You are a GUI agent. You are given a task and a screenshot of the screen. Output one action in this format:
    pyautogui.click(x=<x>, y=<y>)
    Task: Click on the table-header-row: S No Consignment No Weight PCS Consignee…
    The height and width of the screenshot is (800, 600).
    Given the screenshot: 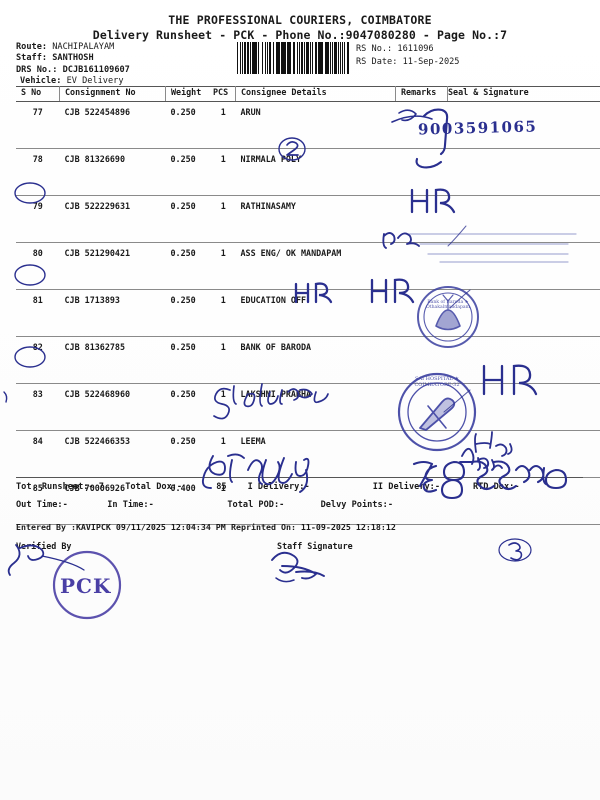 What is the action you would take?
    pyautogui.click(x=308, y=94)
    